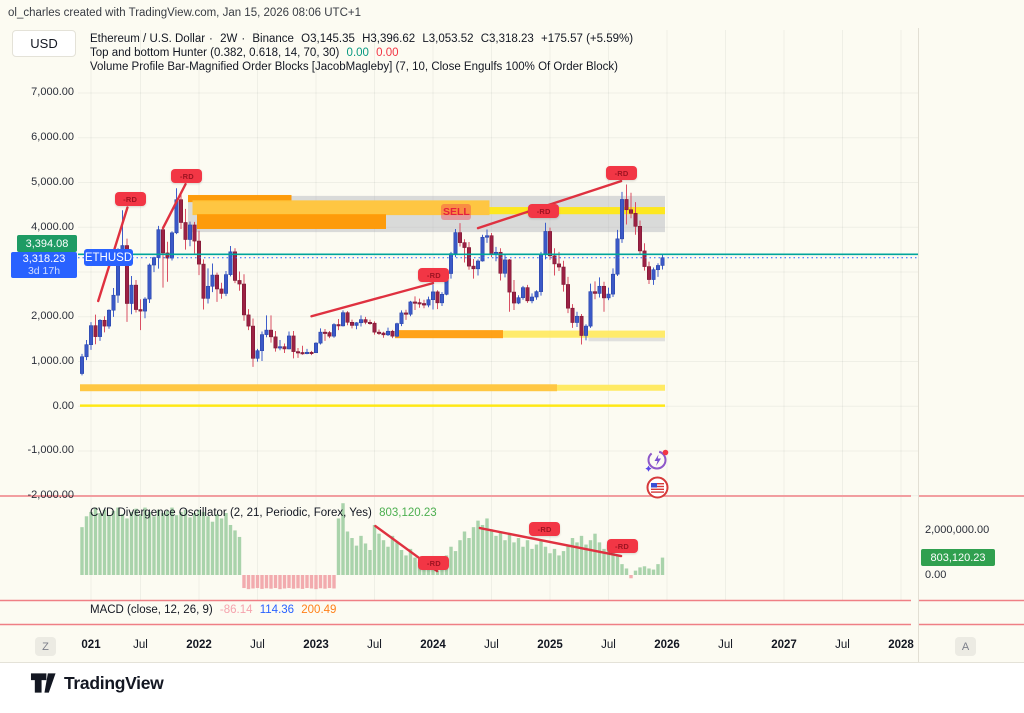  Describe the element at coordinates (174, 206) in the screenshot. I see `divergence-trendline` at that location.